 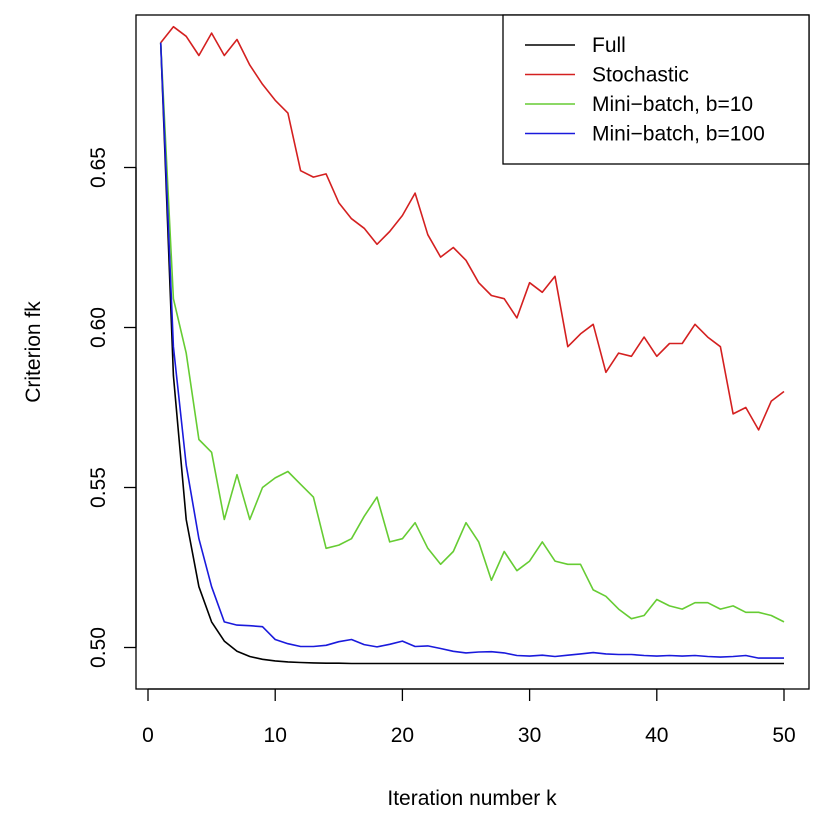 I want to click on legend-label: Mini−batch, b=100, so click(x=678, y=134).